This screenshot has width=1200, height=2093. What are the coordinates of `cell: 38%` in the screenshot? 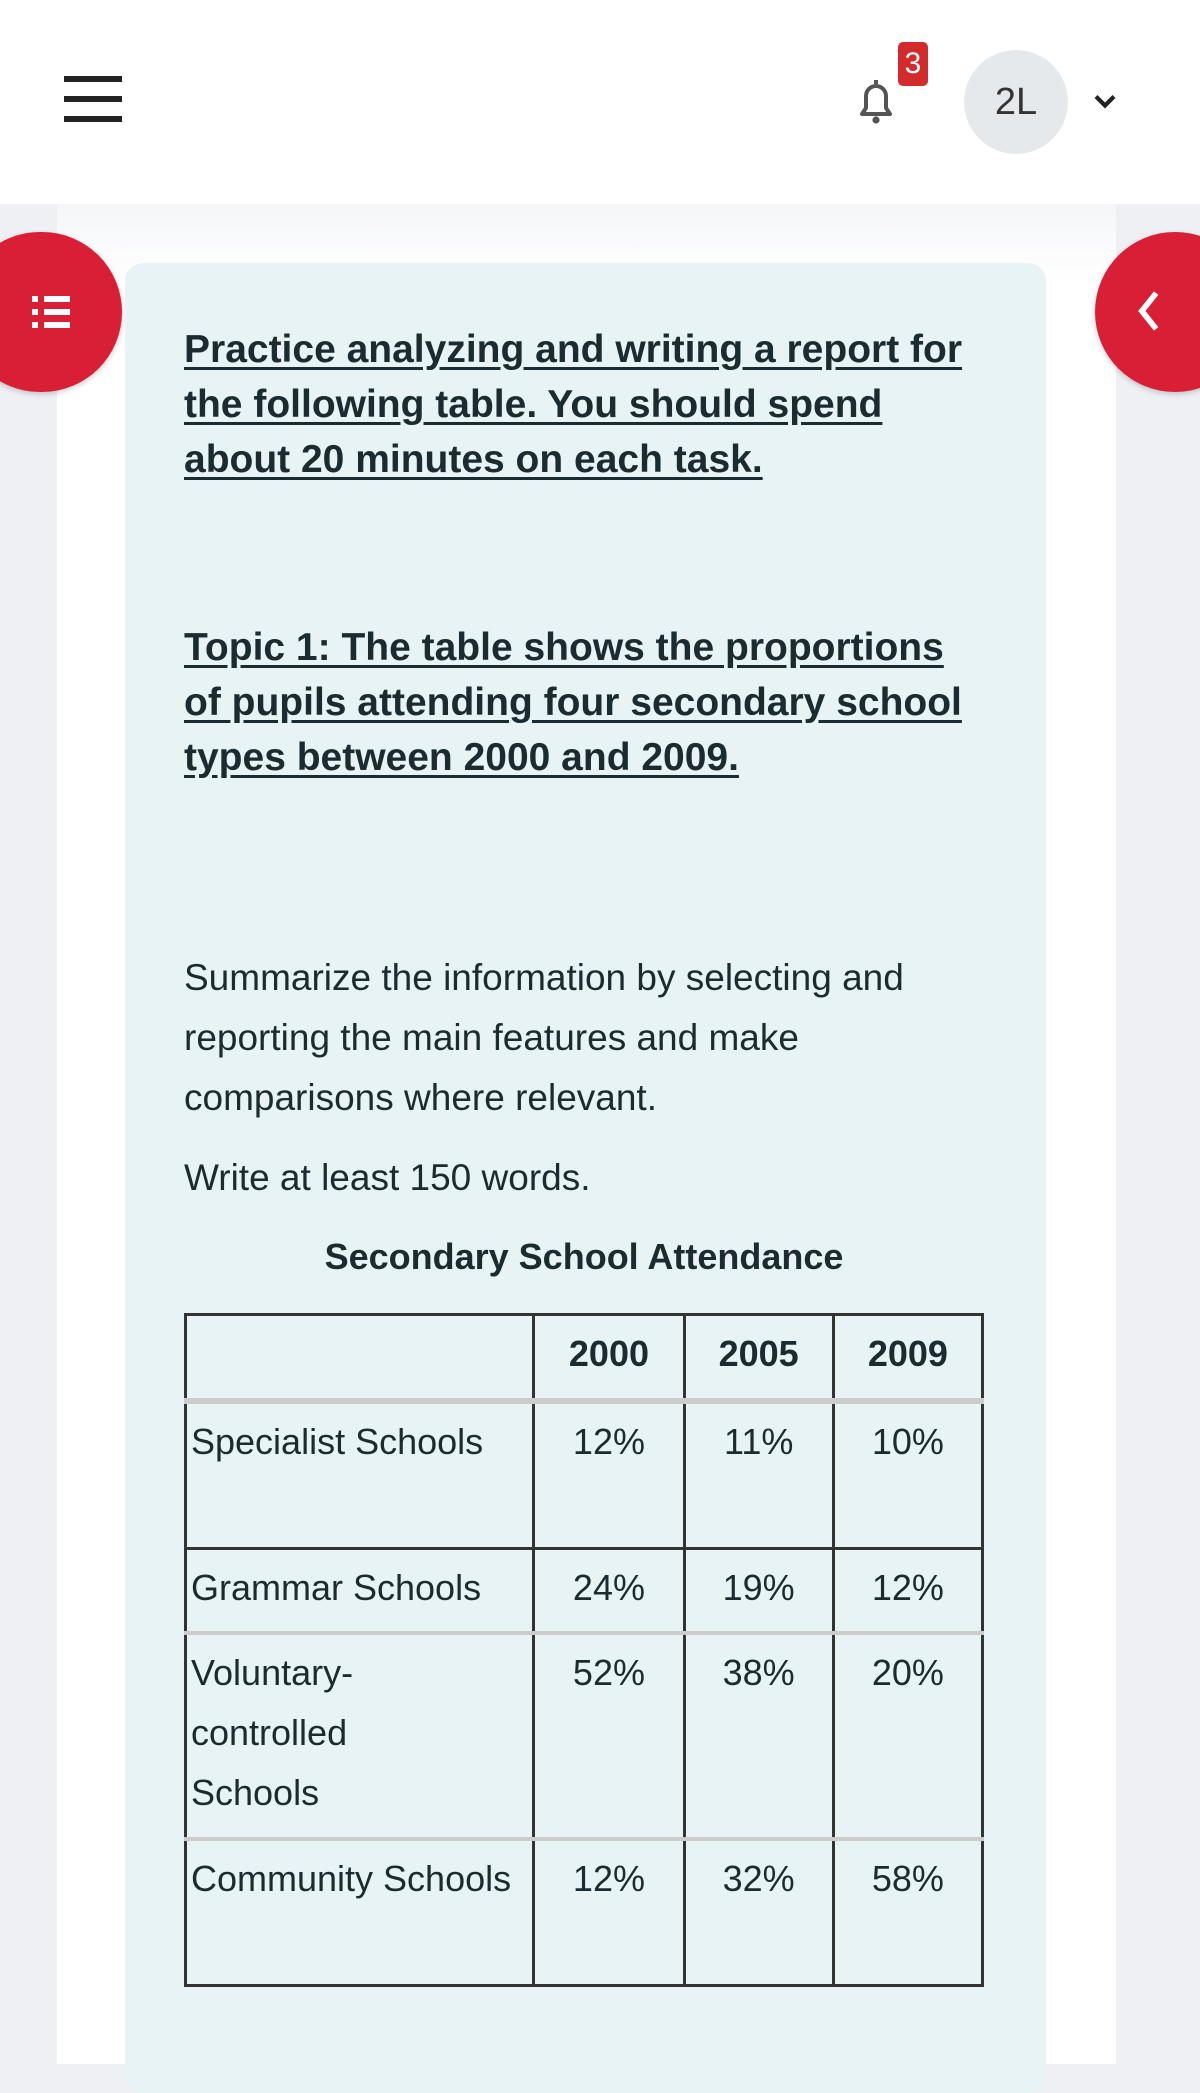 It's located at (758, 1736).